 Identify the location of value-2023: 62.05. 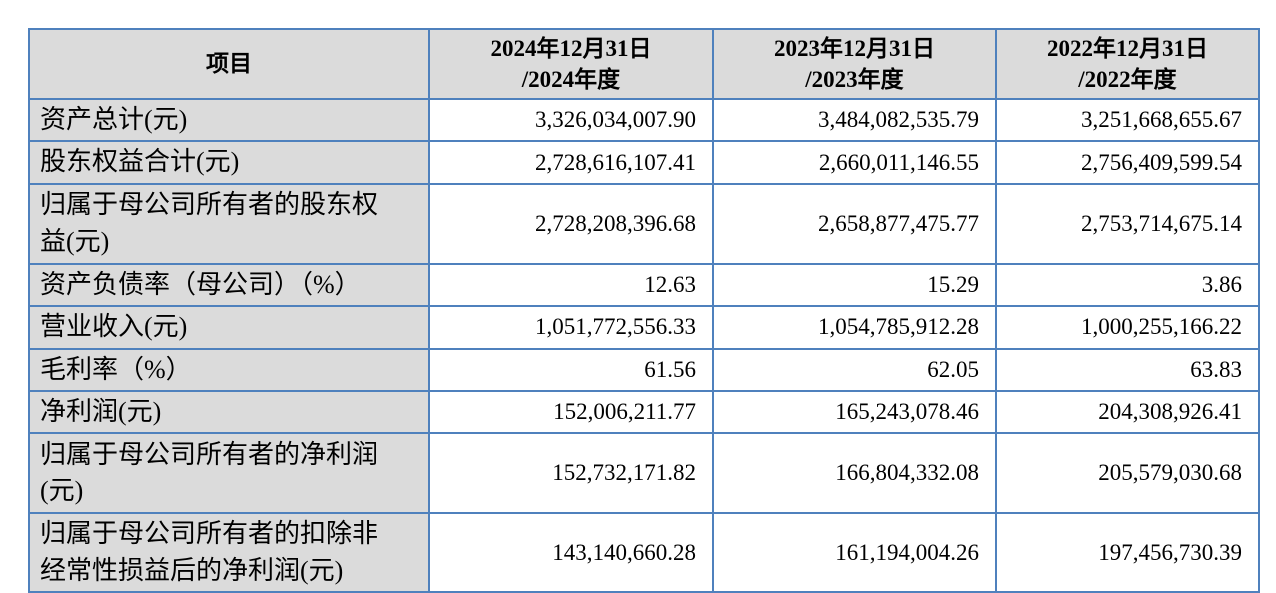
(854, 369).